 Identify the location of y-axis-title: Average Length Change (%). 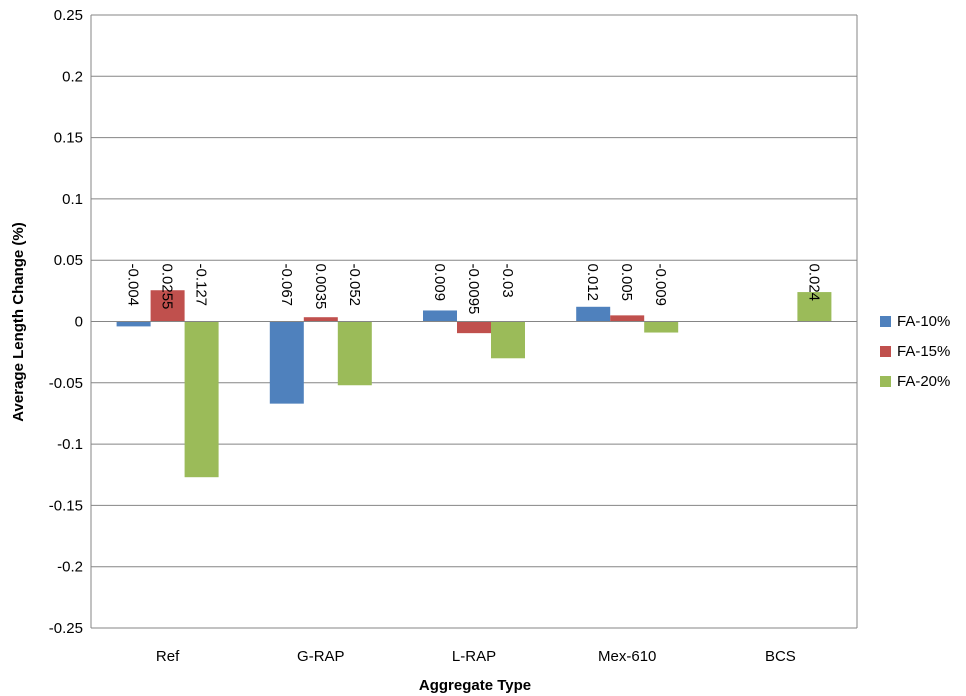
(18, 321).